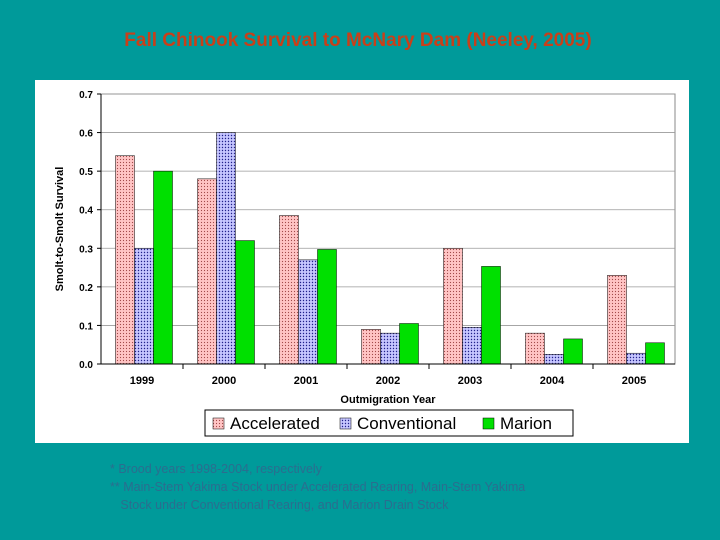  I want to click on bar-marion-1999, so click(163, 267).